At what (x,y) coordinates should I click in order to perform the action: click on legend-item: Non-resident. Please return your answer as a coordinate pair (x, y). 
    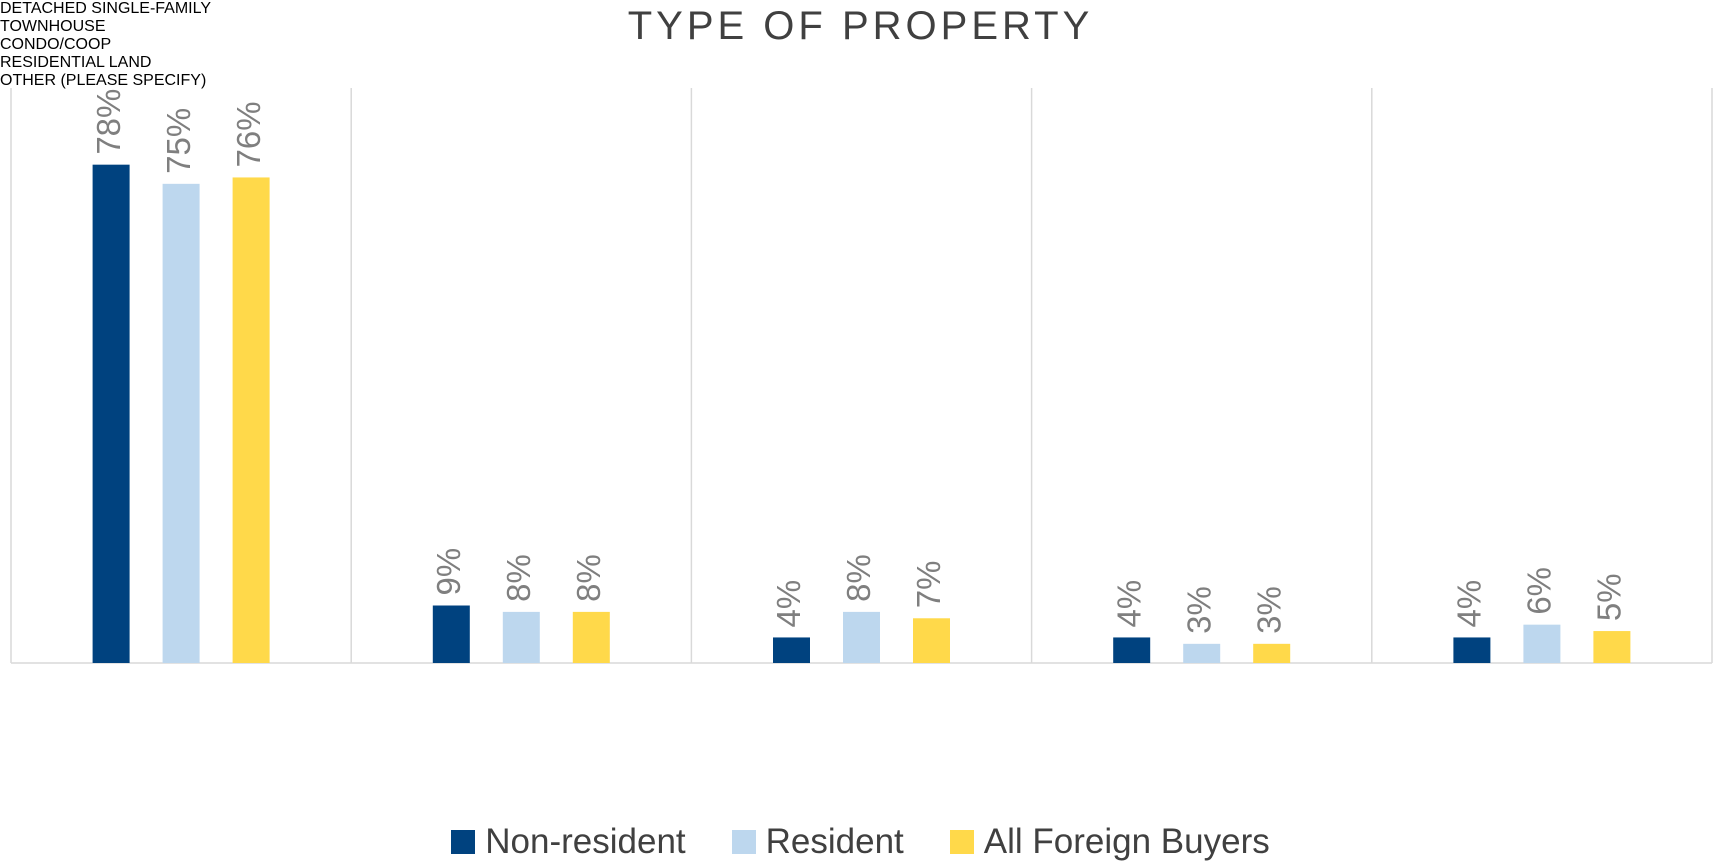
    Looking at the image, I should click on (568, 842).